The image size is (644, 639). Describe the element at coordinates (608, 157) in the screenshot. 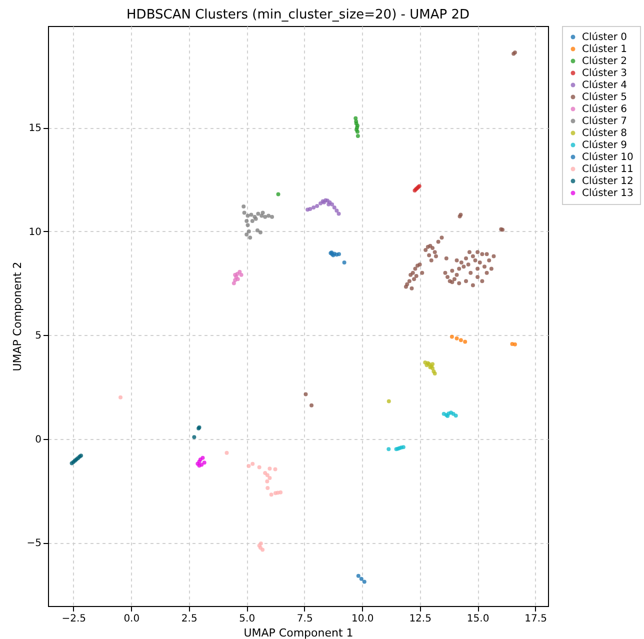

I see `legend-label: Clúster 10` at that location.